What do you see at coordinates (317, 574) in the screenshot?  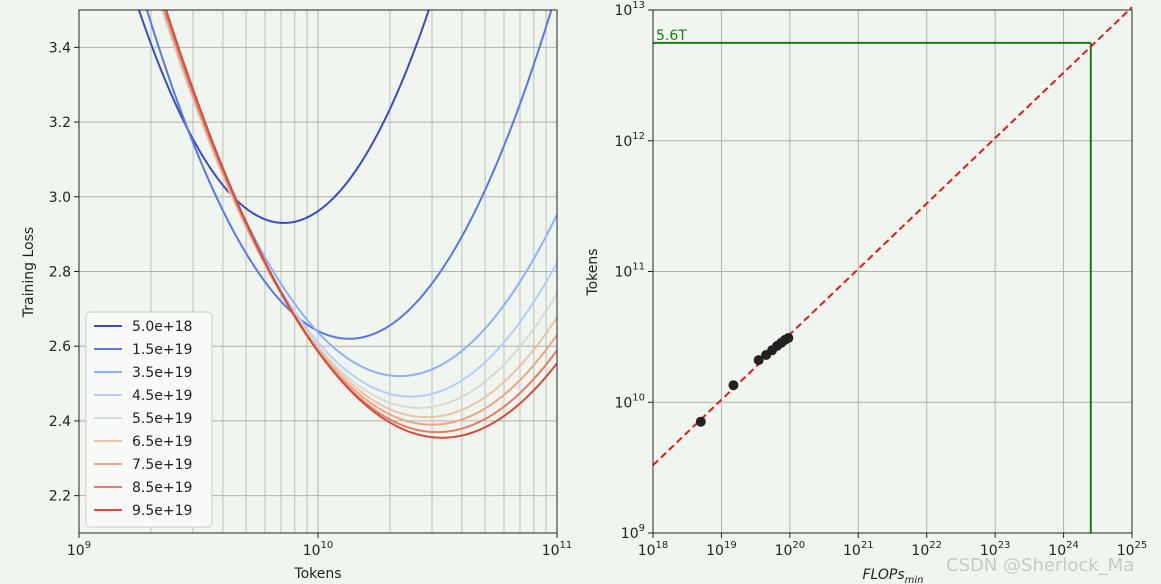 I see `left-xlabel: Tokens` at bounding box center [317, 574].